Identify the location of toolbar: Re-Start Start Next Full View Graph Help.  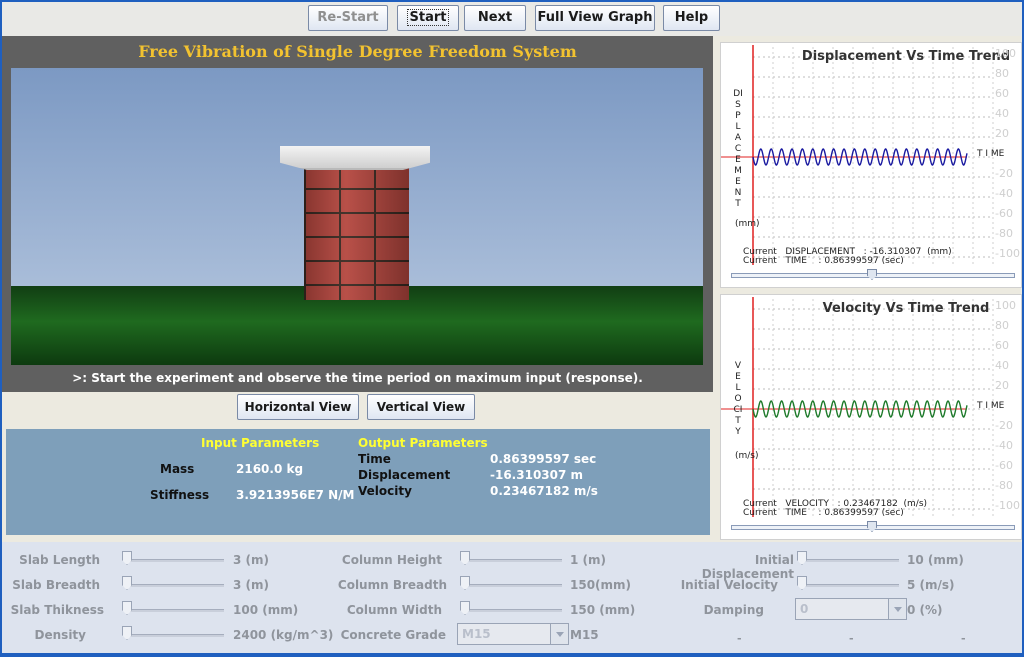
(512, 19).